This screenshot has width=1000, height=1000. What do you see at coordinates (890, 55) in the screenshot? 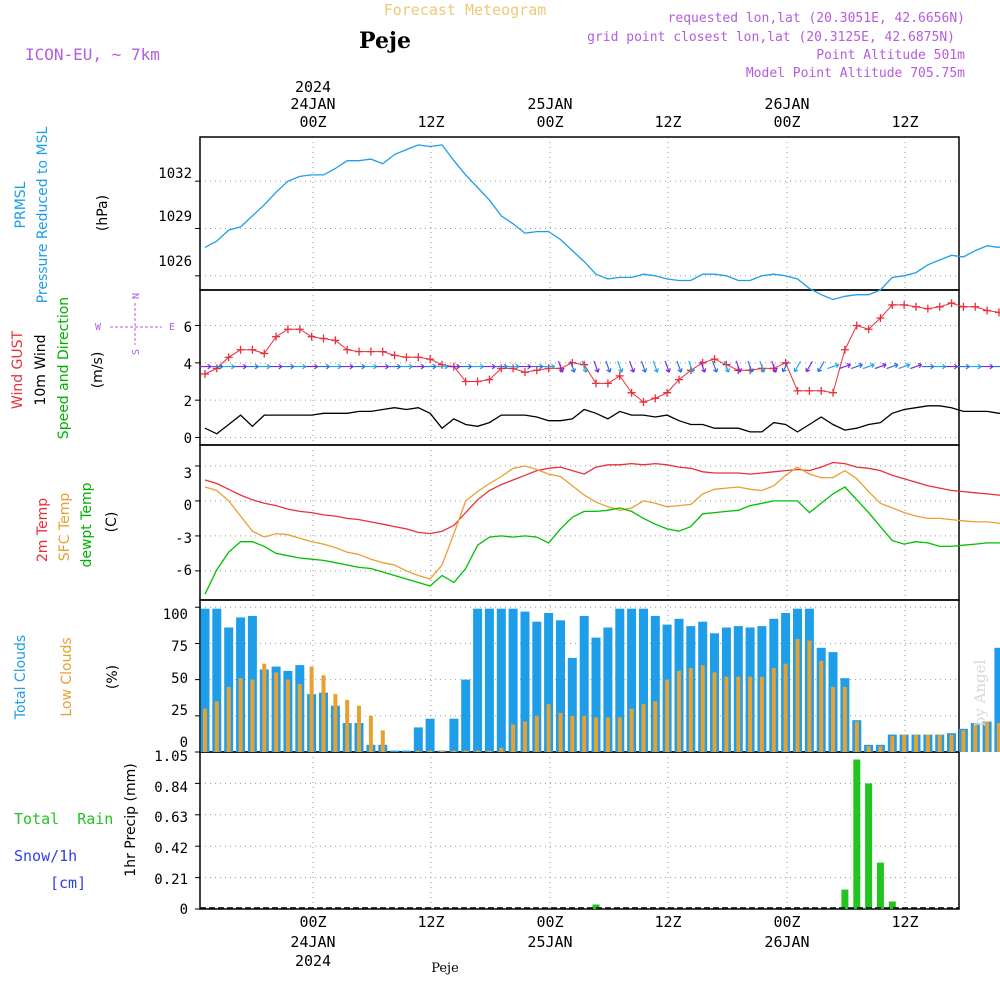
I see `point-altitude: Point Altitude 501m` at bounding box center [890, 55].